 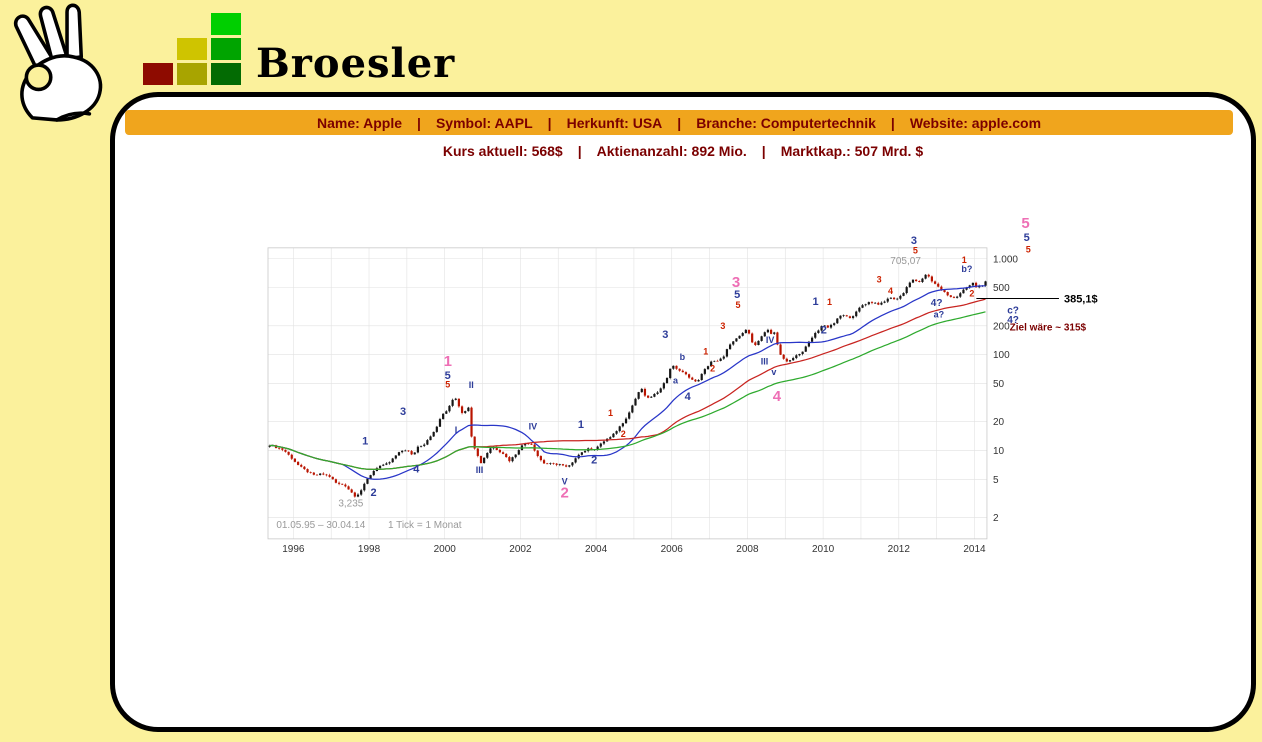 I want to click on wave-label: IV, so click(x=533, y=427).